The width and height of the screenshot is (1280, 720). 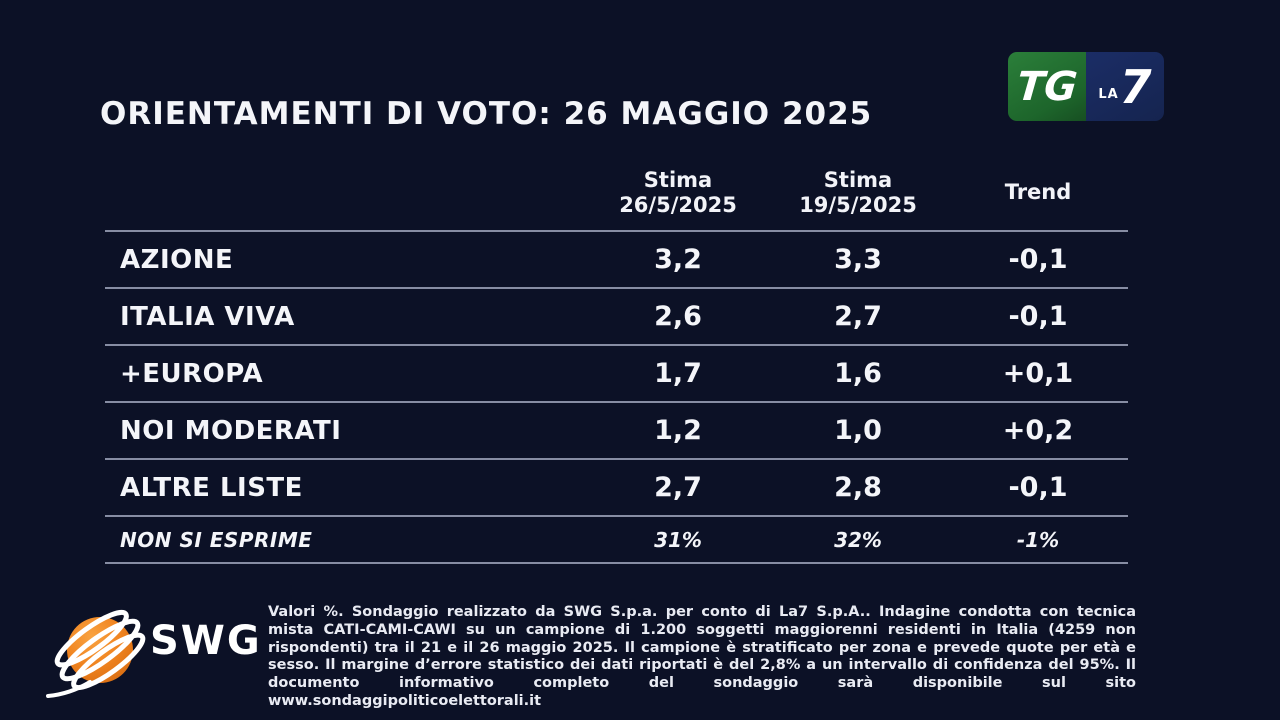 What do you see at coordinates (616, 540) in the screenshot?
I see `table-summary-row: NON SI ESPRIME 31% 32% -1%` at bounding box center [616, 540].